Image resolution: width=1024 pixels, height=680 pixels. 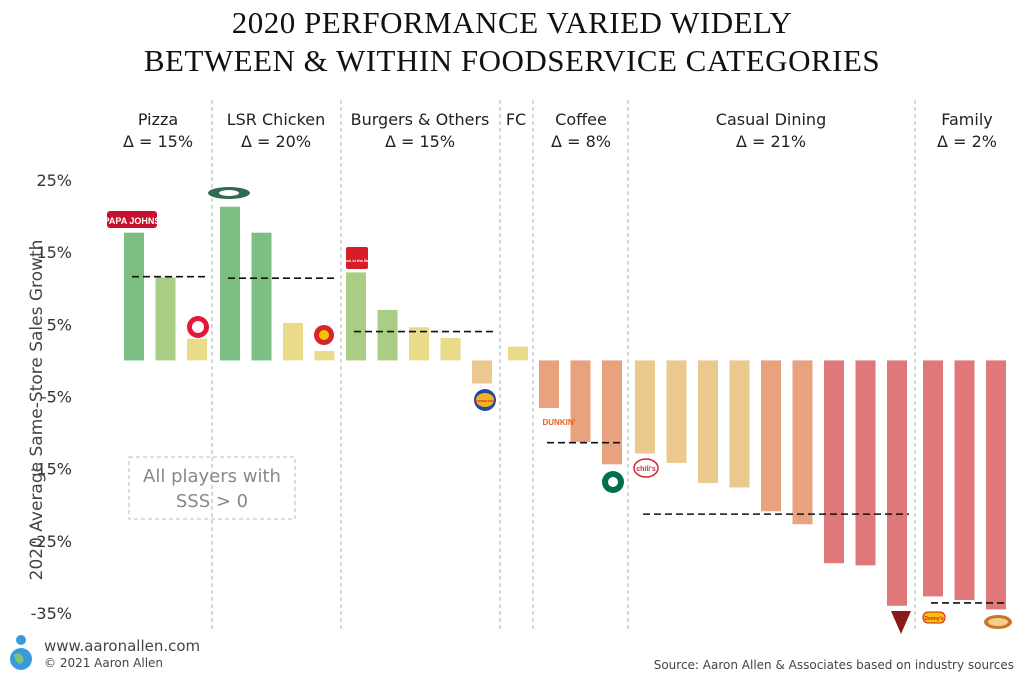 What do you see at coordinates (212, 476) in the screenshot?
I see `note-line-1: All players with` at bounding box center [212, 476].